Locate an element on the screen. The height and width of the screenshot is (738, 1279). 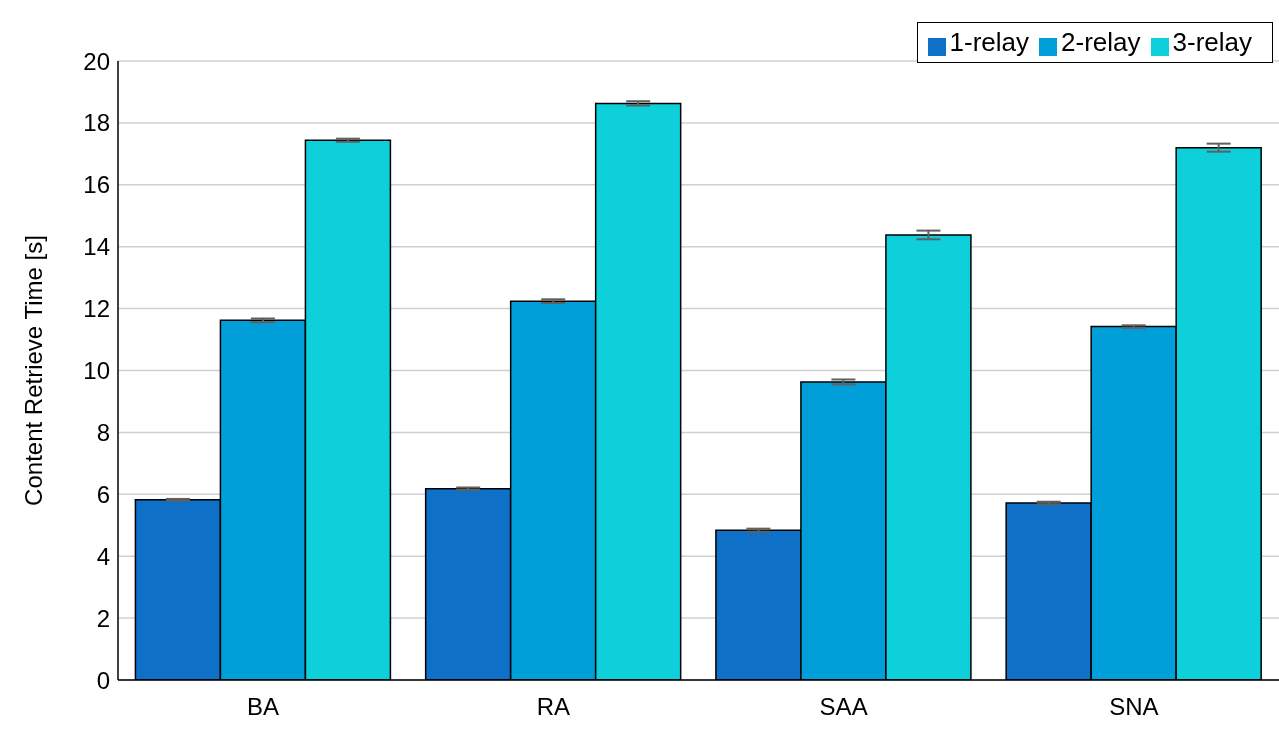
y-tick-label: 2 is located at coordinates (103, 618).